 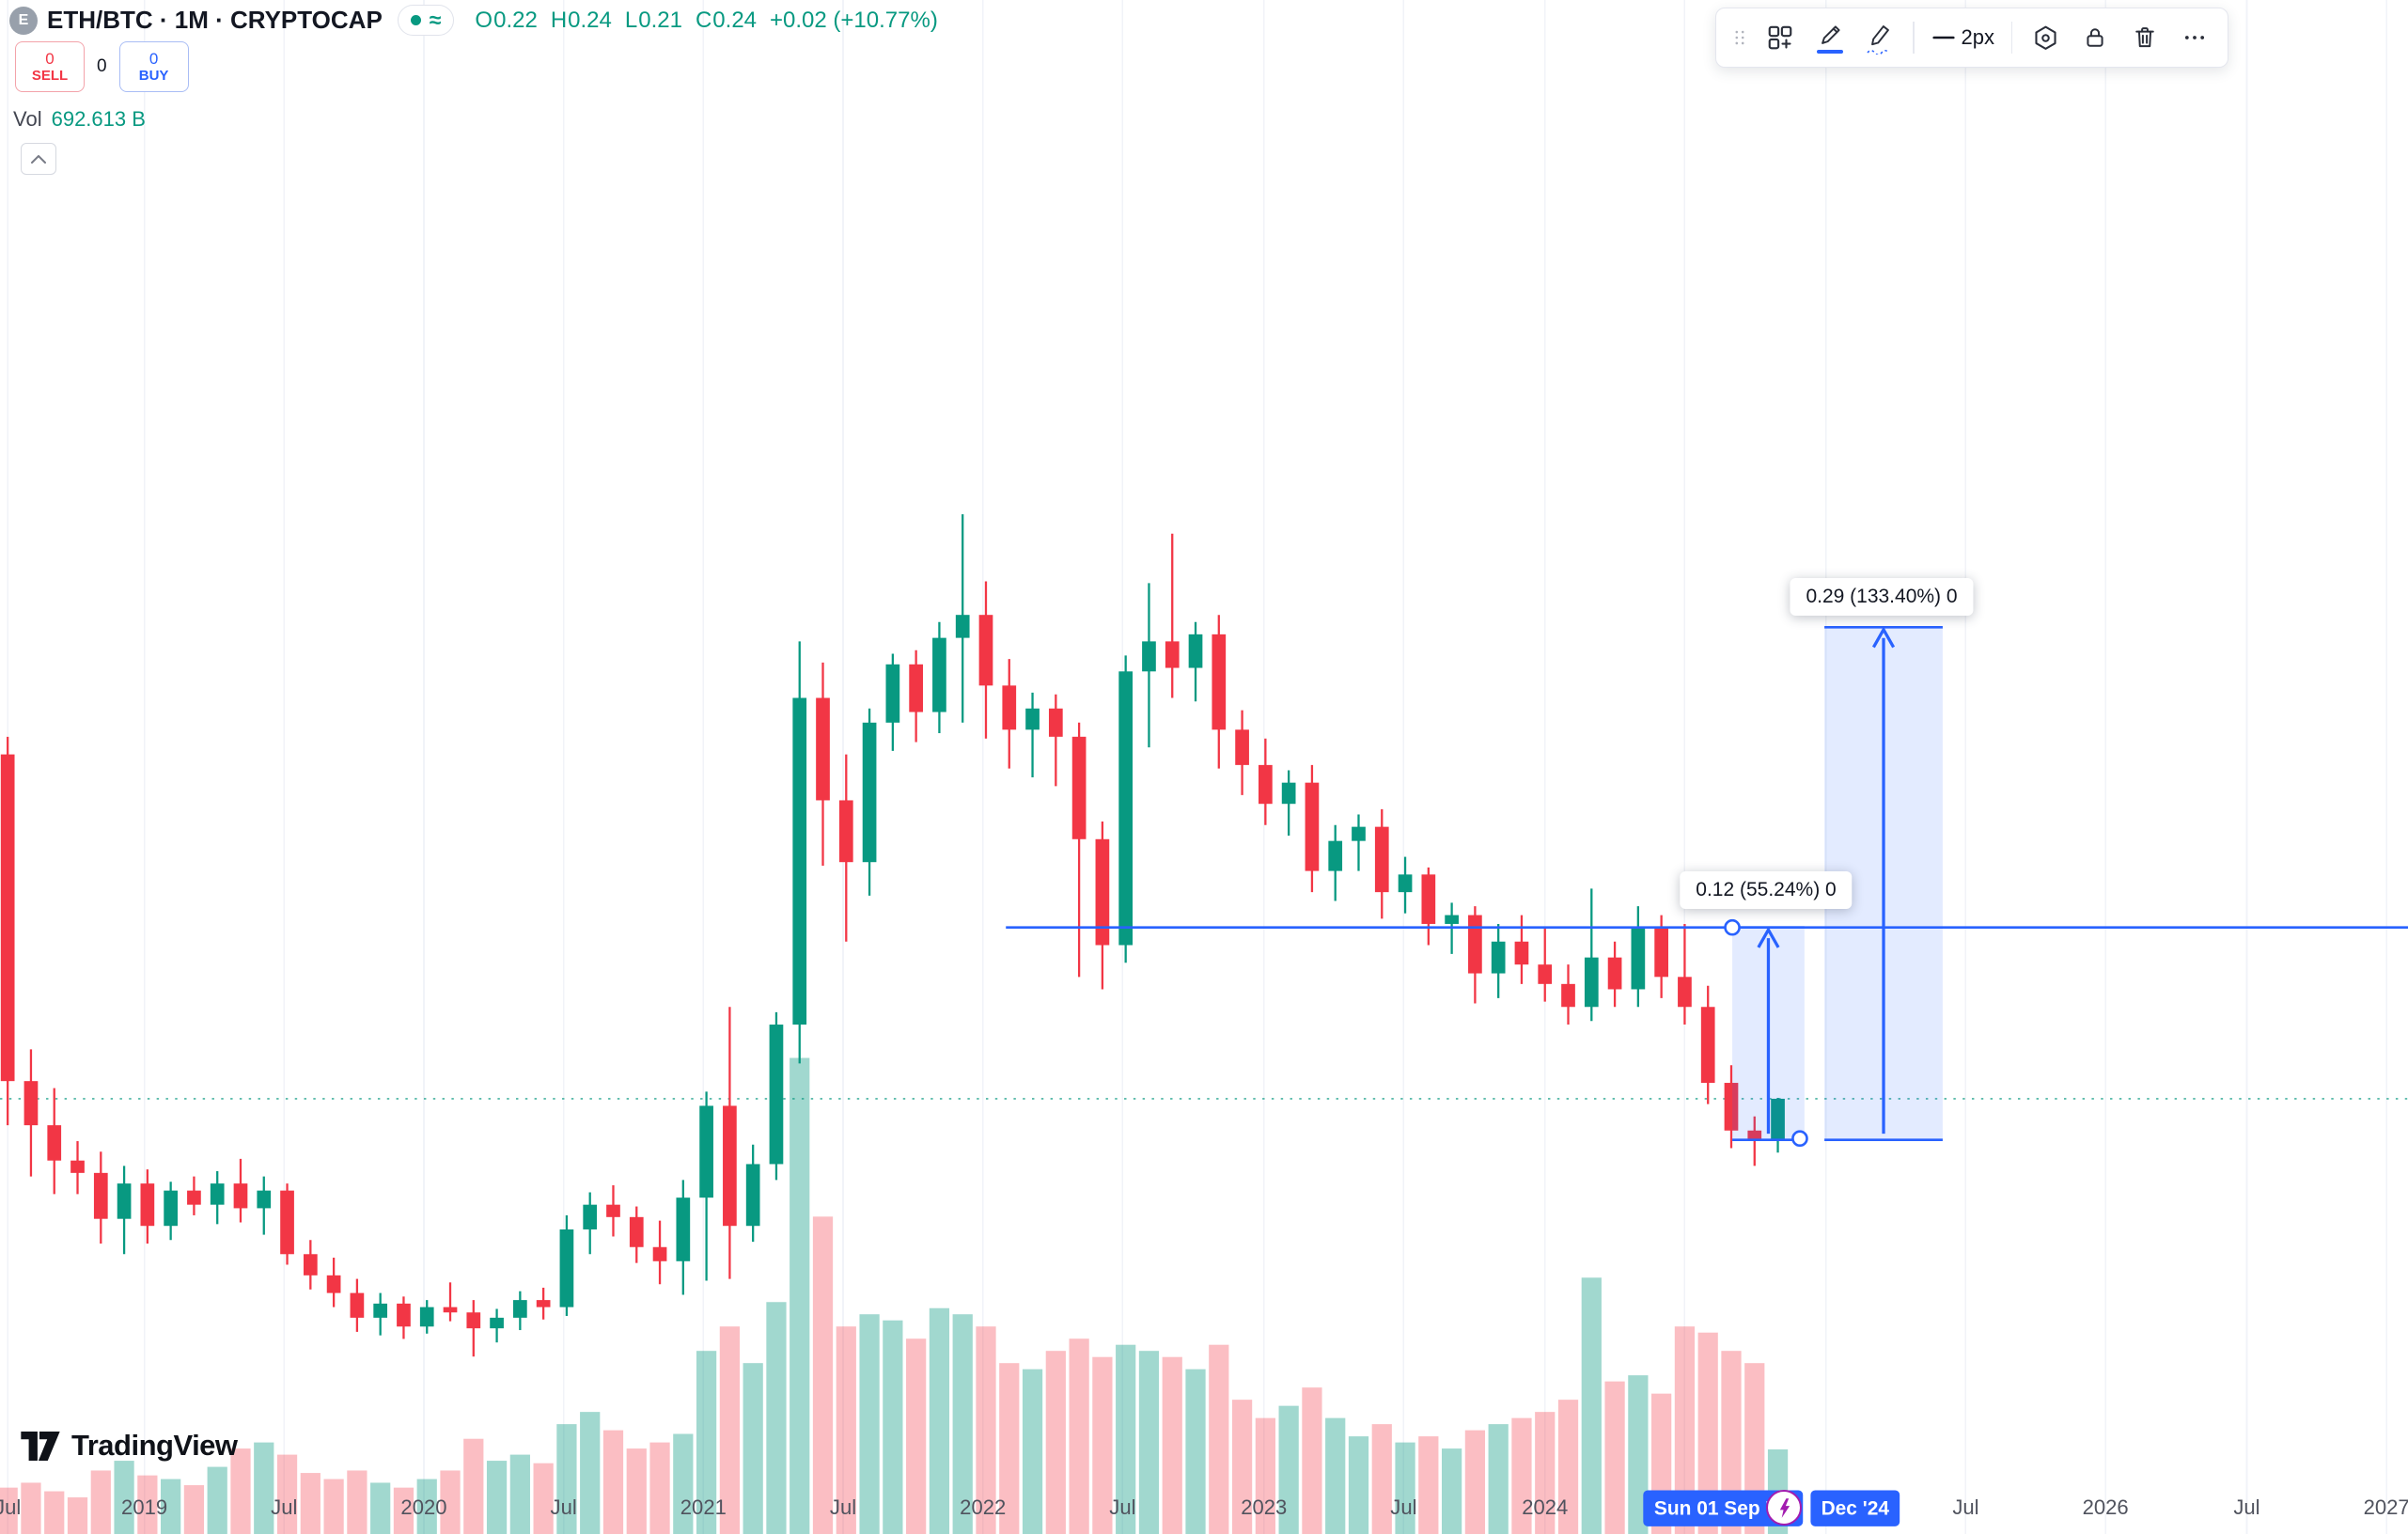 I want to click on more-options-button, so click(x=2194, y=37).